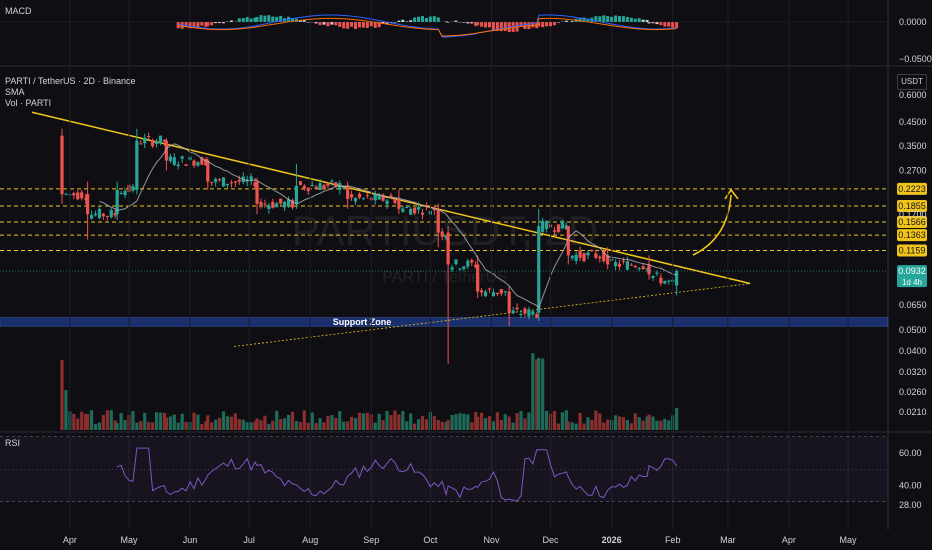 The image size is (932, 550). Describe the element at coordinates (397, 474) in the screenshot. I see `rsi-line` at that location.